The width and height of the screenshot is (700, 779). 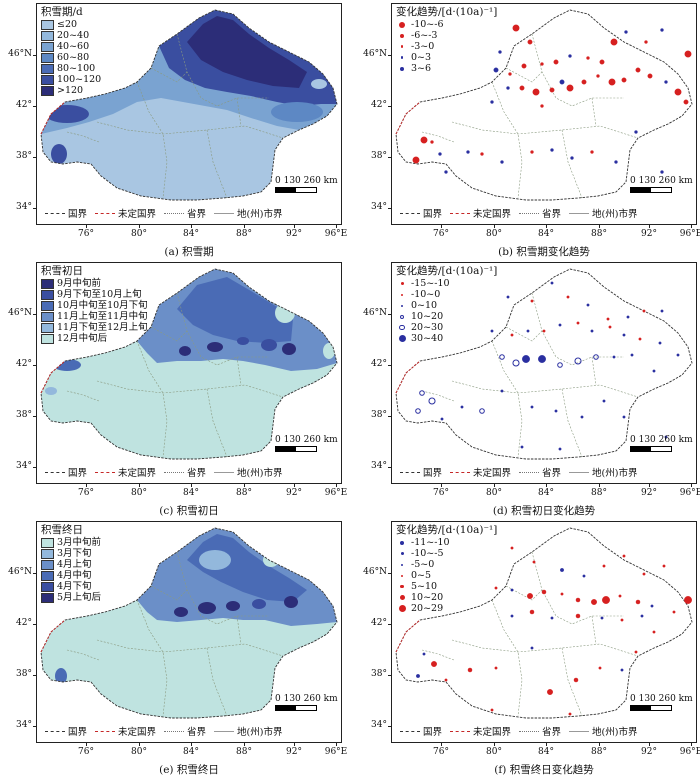 I want to click on legend-label: -3~0, so click(x=423, y=46).